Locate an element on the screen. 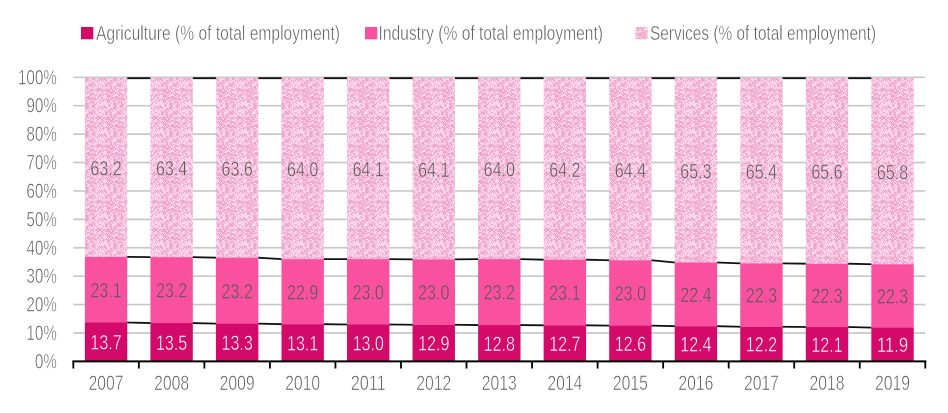 The width and height of the screenshot is (948, 413). svg-text: 22.4 is located at coordinates (695, 295).